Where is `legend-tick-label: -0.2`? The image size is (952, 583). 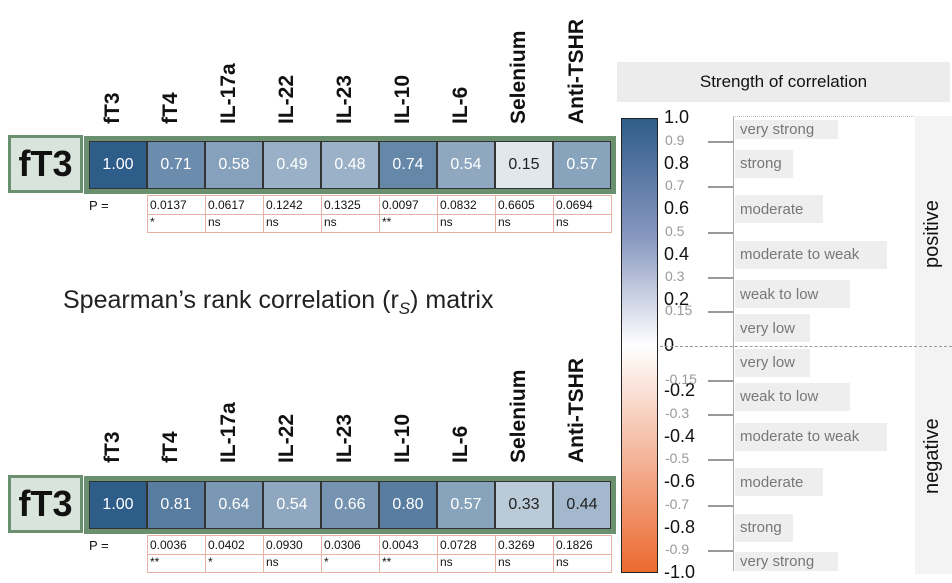
legend-tick-label: -0.2 is located at coordinates (680, 390).